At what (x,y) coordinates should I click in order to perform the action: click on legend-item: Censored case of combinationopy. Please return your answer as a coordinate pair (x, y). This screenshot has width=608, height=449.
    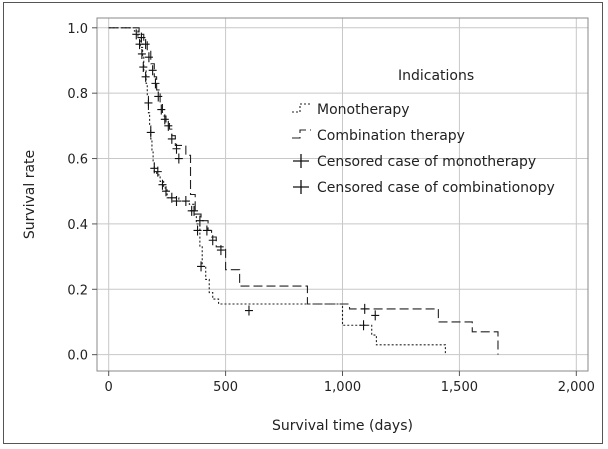
    Looking at the image, I should click on (424, 188).